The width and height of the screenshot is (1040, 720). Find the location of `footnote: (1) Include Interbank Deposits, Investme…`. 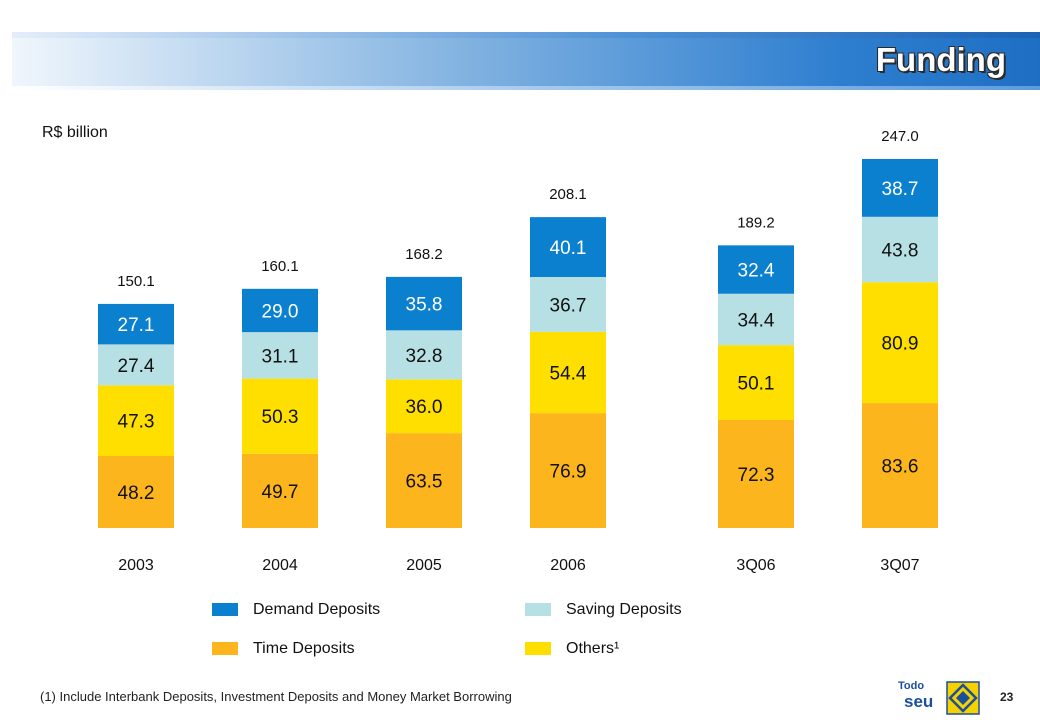

footnote: (1) Include Interbank Deposits, Investme… is located at coordinates (276, 696).